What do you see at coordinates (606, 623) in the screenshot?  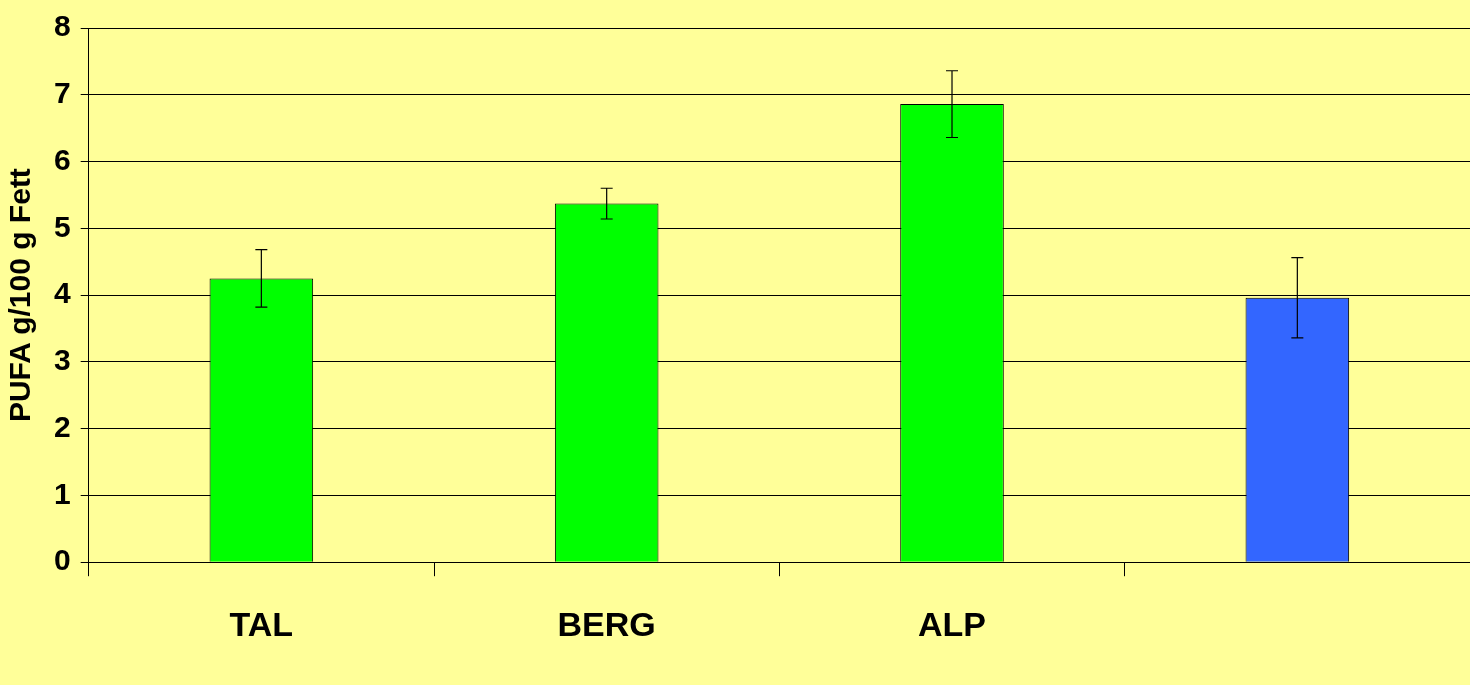 I see `x-tick-label: BERG` at bounding box center [606, 623].